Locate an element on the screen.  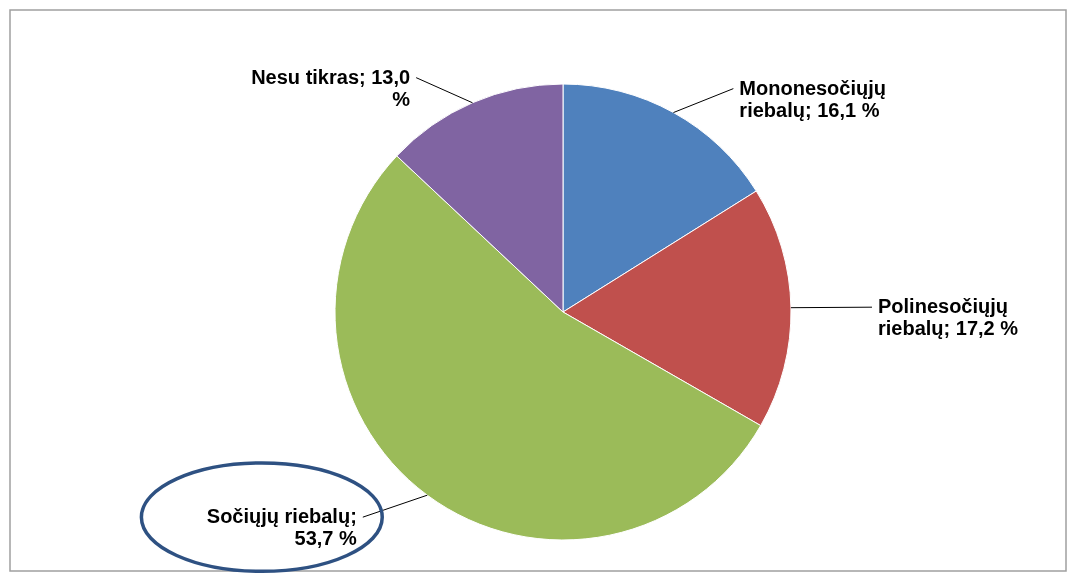
slice-label: Sočiųjų riebalų; 53,7 % is located at coordinates (282, 527).